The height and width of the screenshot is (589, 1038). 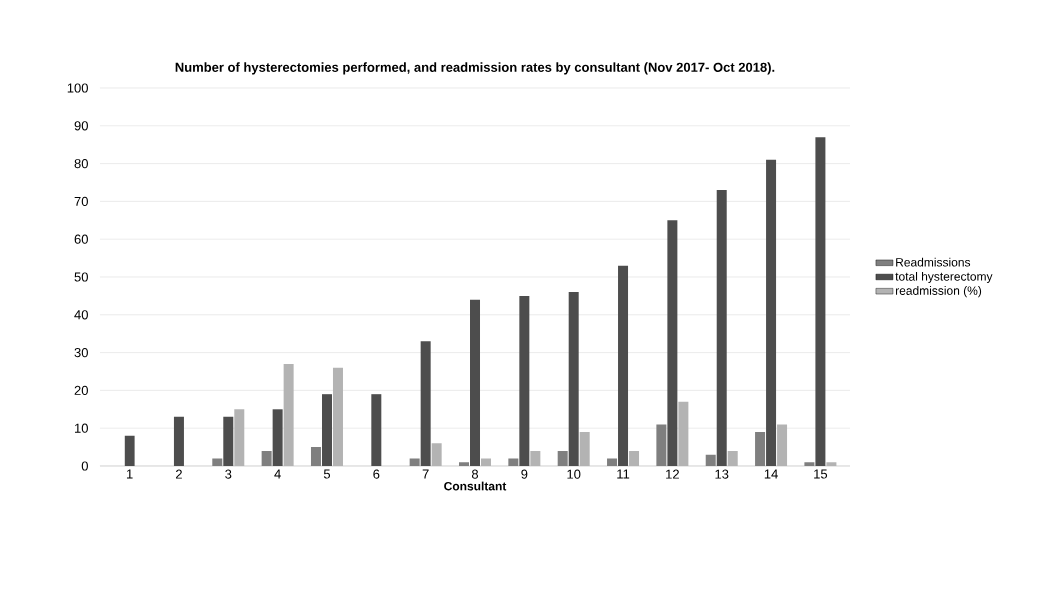 What do you see at coordinates (672, 474) in the screenshot?
I see `x-tick-label: 12` at bounding box center [672, 474].